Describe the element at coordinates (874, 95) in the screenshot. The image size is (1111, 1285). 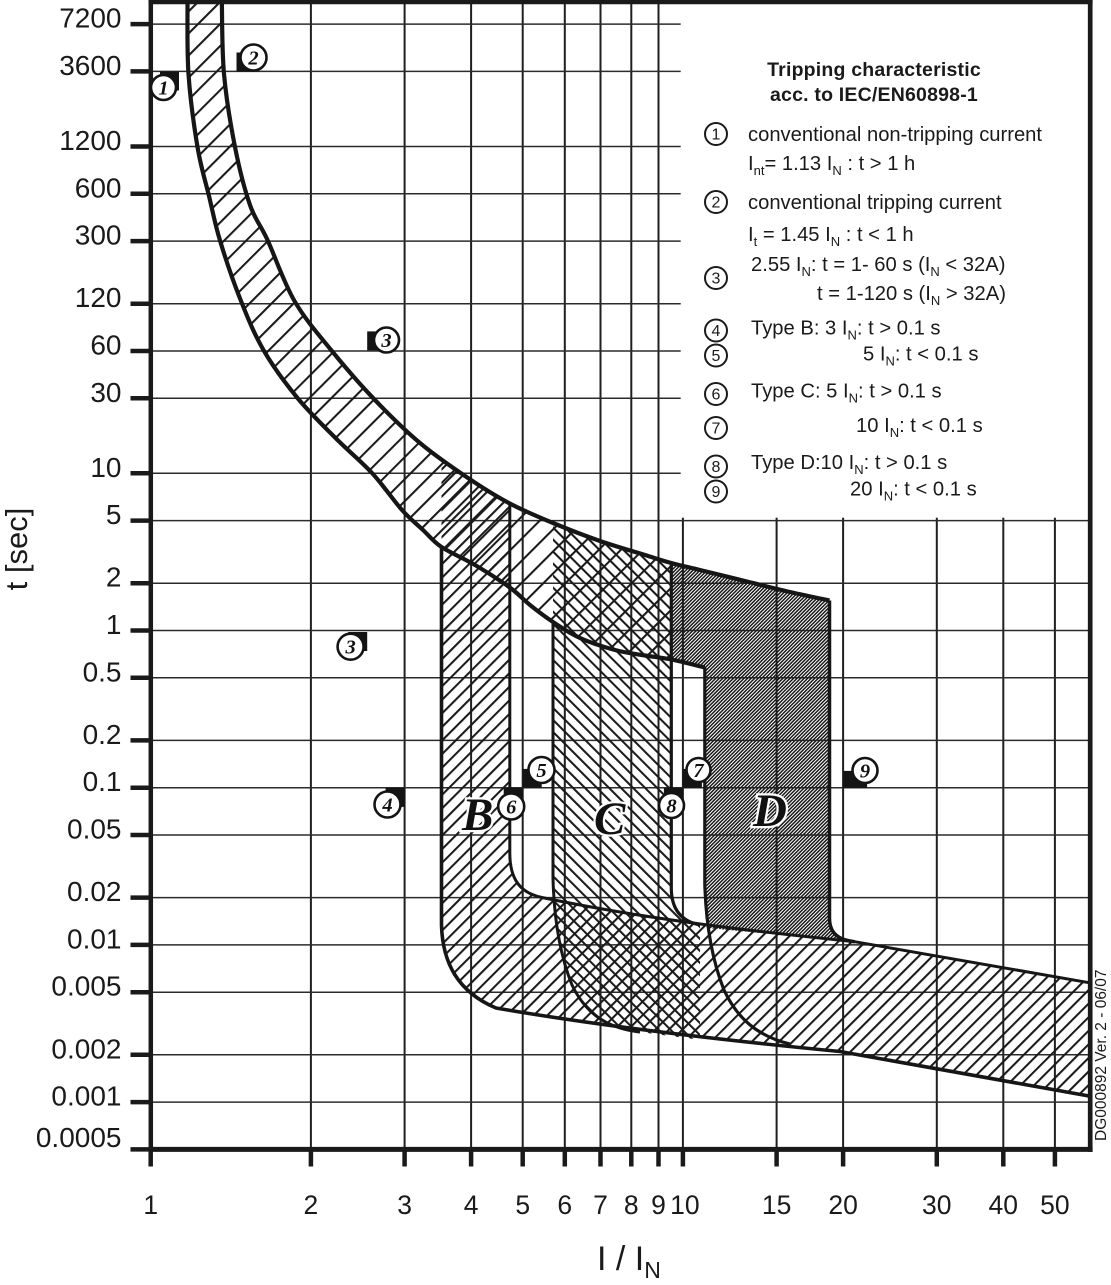
I see `svg-text: acc. to IEC/EN60898-1` at that location.